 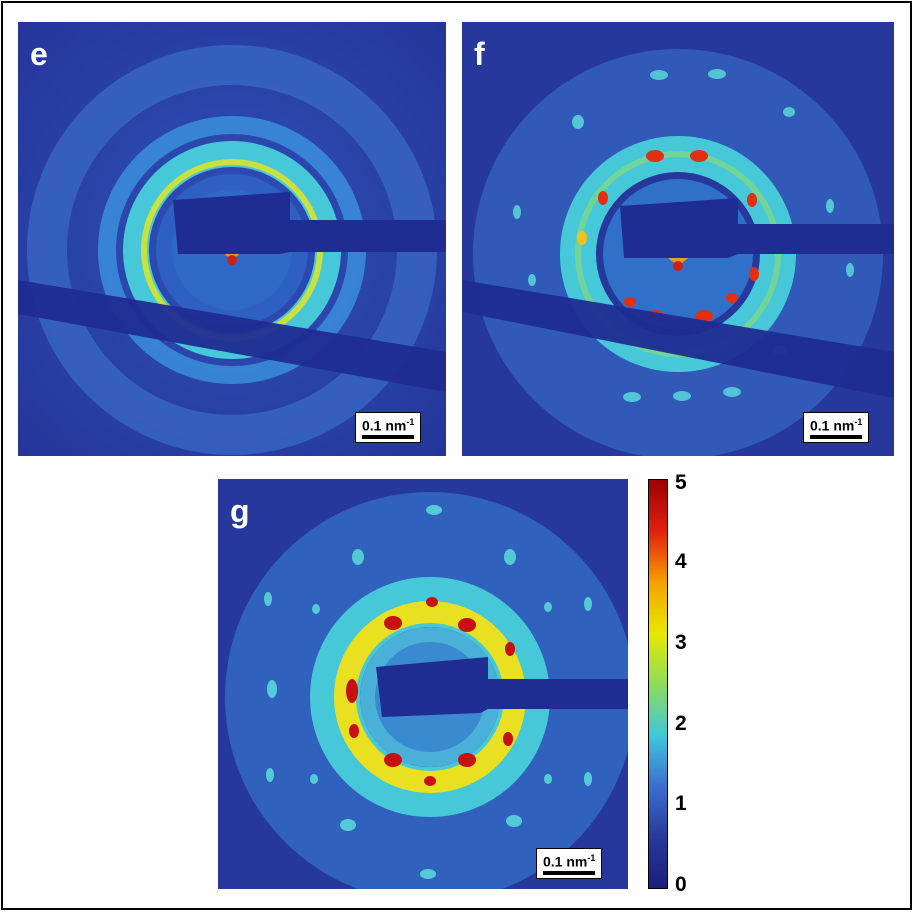 I want to click on colorbar-tick-2: 2, so click(x=681, y=723).